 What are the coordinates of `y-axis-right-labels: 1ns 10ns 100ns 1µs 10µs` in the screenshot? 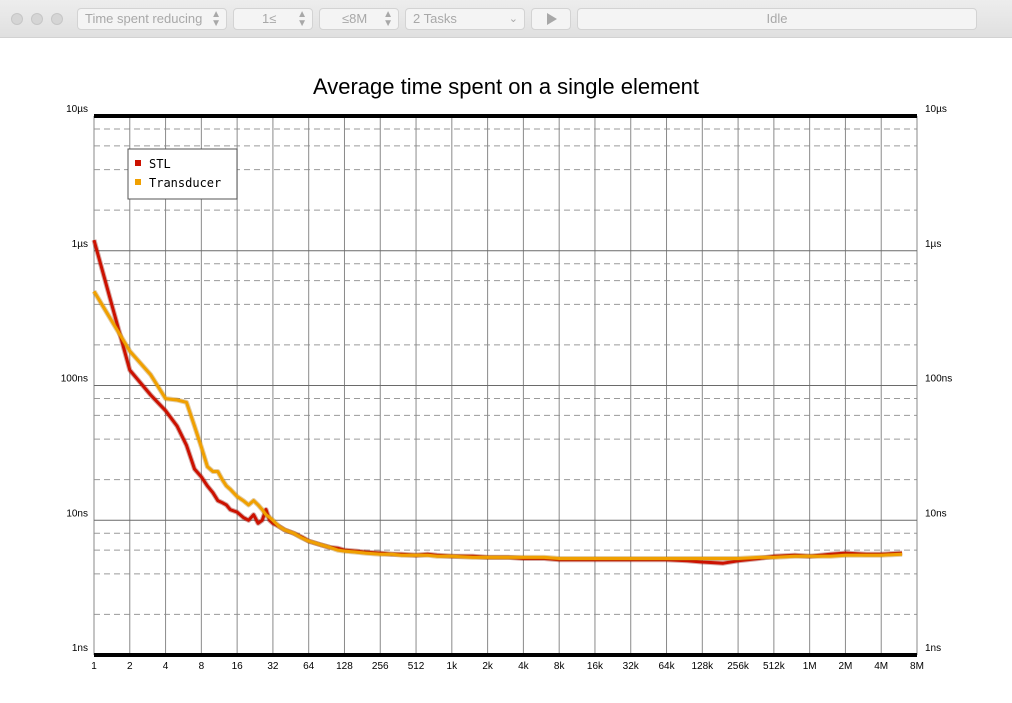 It's located at (938, 379).